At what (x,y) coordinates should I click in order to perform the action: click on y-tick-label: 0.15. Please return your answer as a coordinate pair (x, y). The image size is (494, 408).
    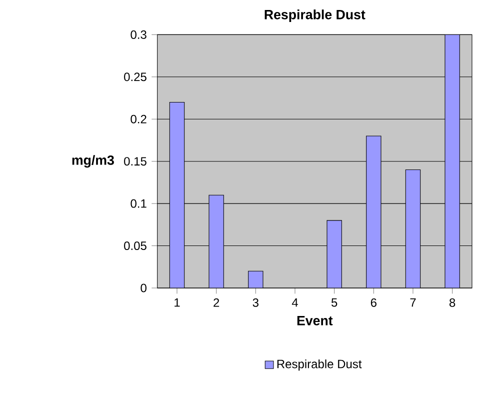
    Looking at the image, I should click on (135, 161).